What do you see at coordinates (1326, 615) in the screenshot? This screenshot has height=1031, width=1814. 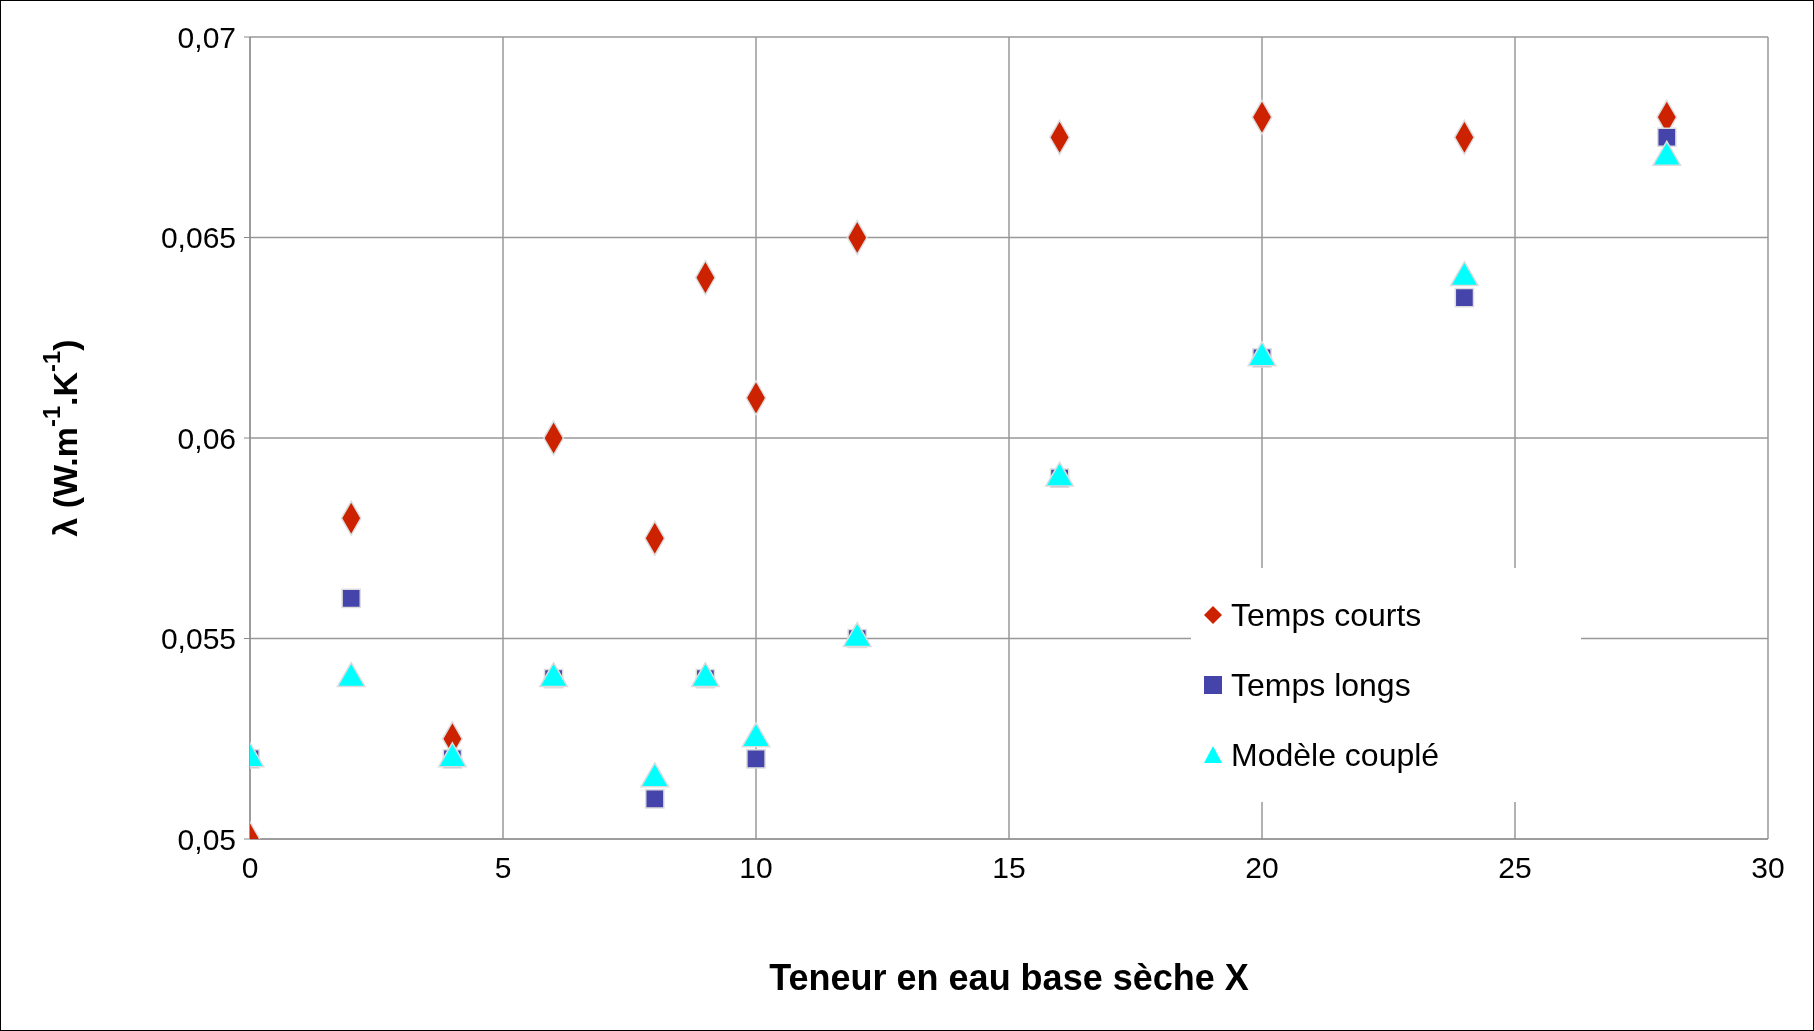 I see `legend-label: Temps courts` at bounding box center [1326, 615].